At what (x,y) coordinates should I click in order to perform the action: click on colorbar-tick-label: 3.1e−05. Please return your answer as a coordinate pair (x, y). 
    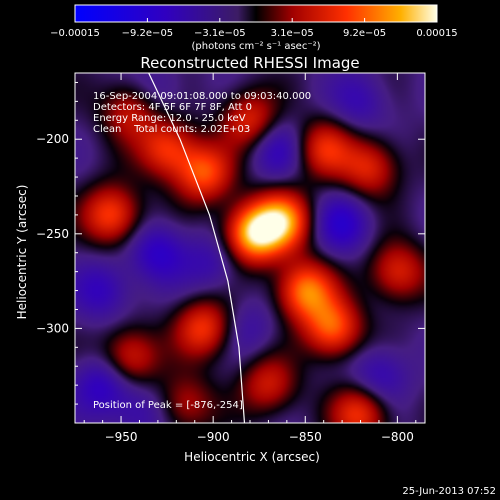
    Looking at the image, I should click on (292, 33).